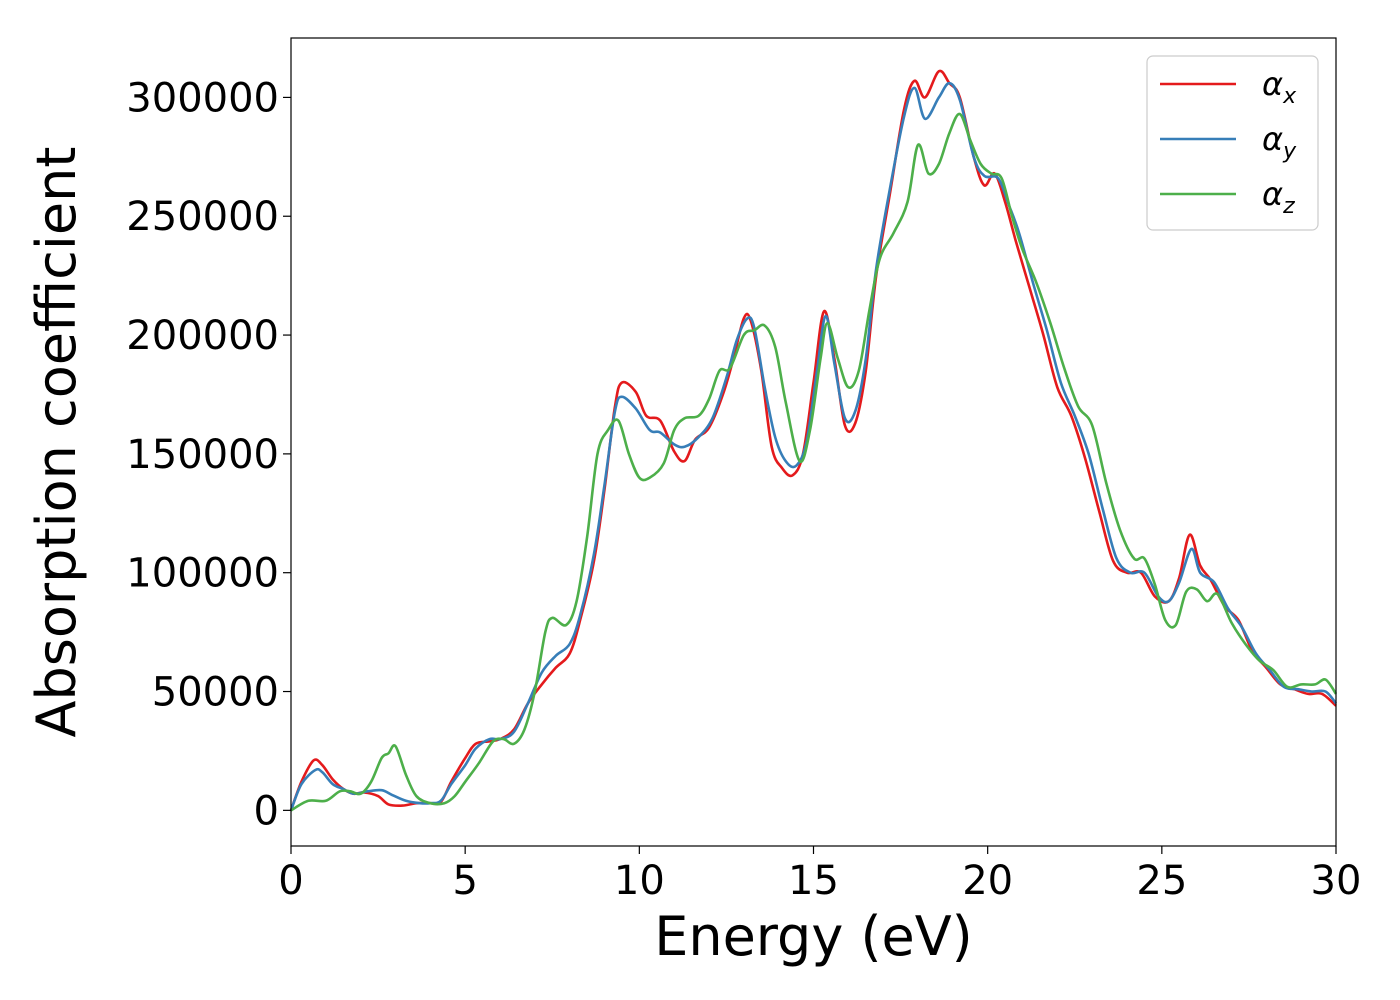 Image resolution: width=1400 pixels, height=1000 pixels. What do you see at coordinates (290, 881) in the screenshot?
I see `x-tick-label: 0` at bounding box center [290, 881].